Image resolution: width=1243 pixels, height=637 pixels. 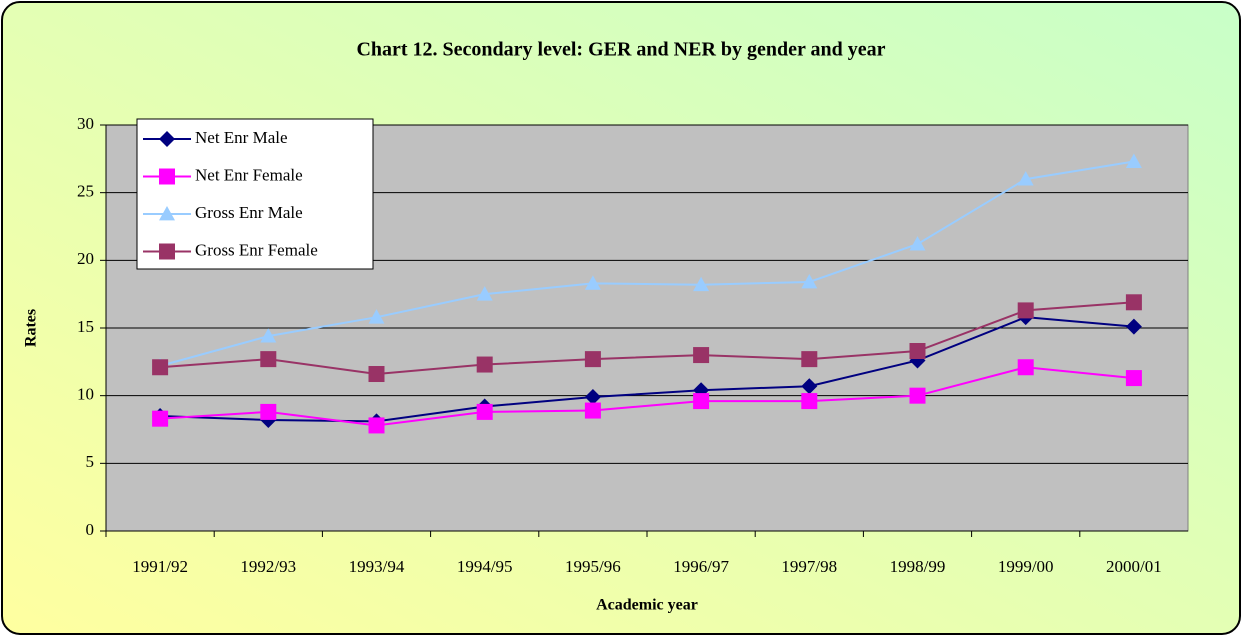 What do you see at coordinates (268, 566) in the screenshot?
I see `x-tick-label: 1992/93` at bounding box center [268, 566].